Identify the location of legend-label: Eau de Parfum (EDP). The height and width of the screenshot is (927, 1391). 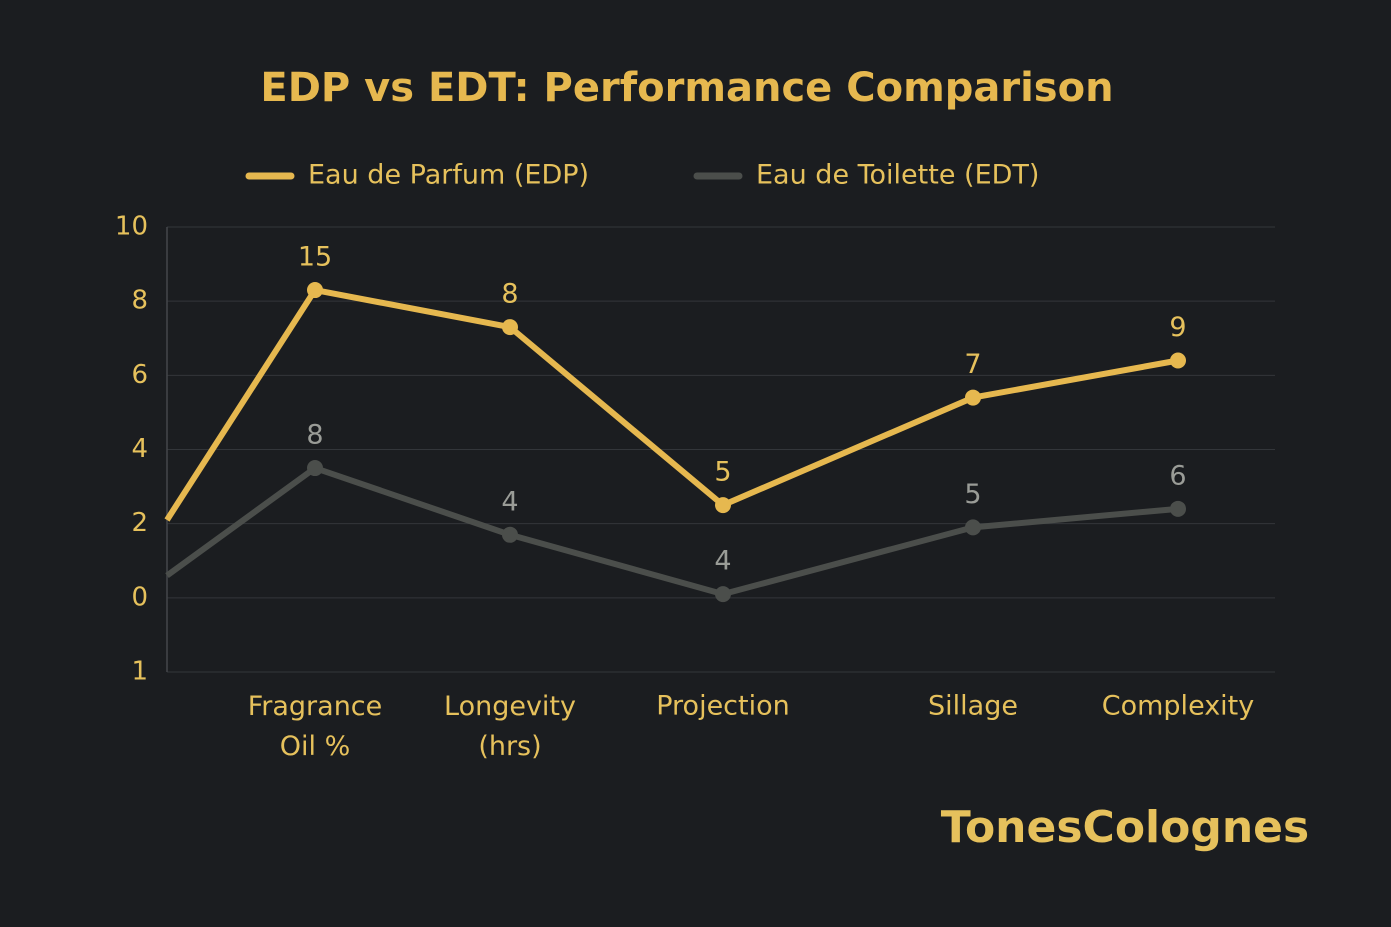
(448, 175).